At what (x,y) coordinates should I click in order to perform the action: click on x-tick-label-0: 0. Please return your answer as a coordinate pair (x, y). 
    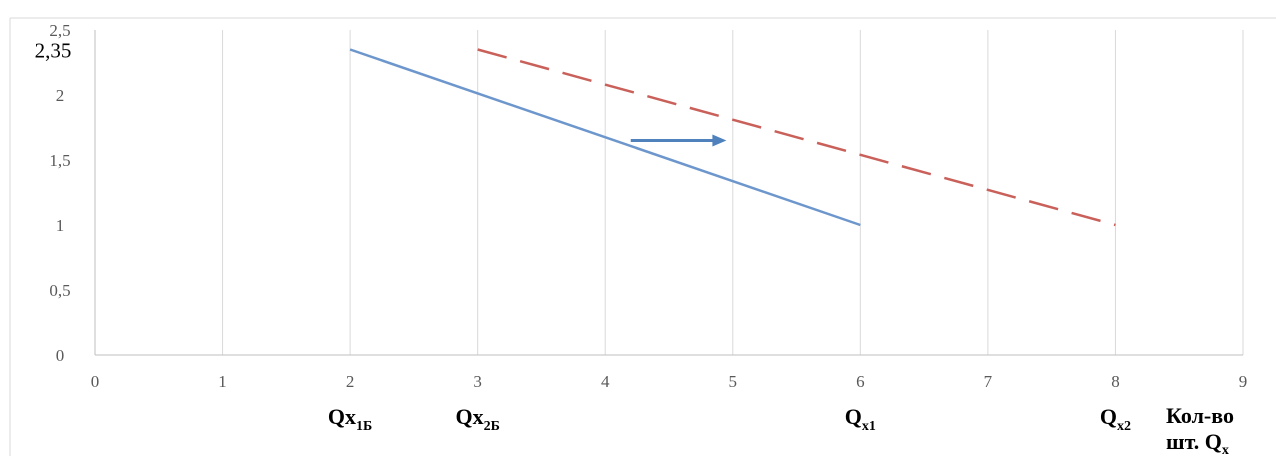
    Looking at the image, I should click on (95, 381).